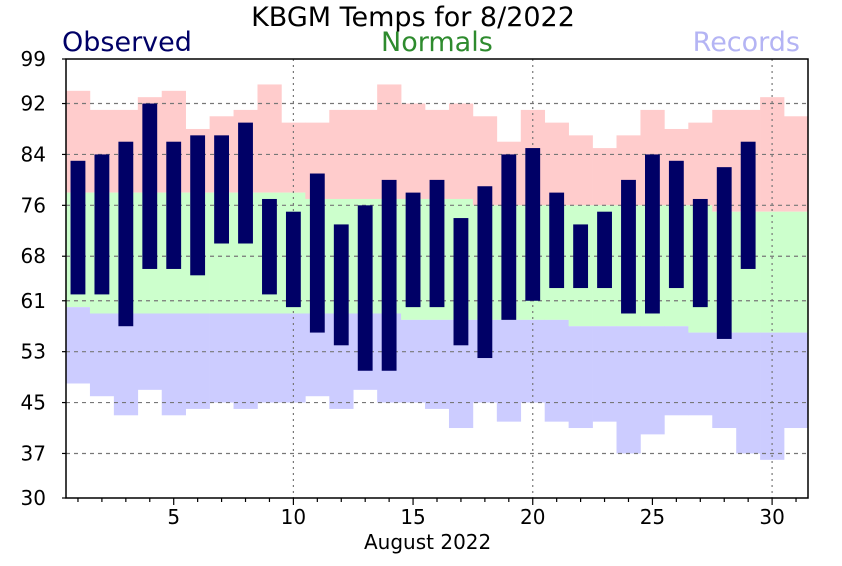 Image resolution: width=842 pixels, height=566 pixels. I want to click on chart-title: KBGM Temps for 8/2022, so click(413, 17).